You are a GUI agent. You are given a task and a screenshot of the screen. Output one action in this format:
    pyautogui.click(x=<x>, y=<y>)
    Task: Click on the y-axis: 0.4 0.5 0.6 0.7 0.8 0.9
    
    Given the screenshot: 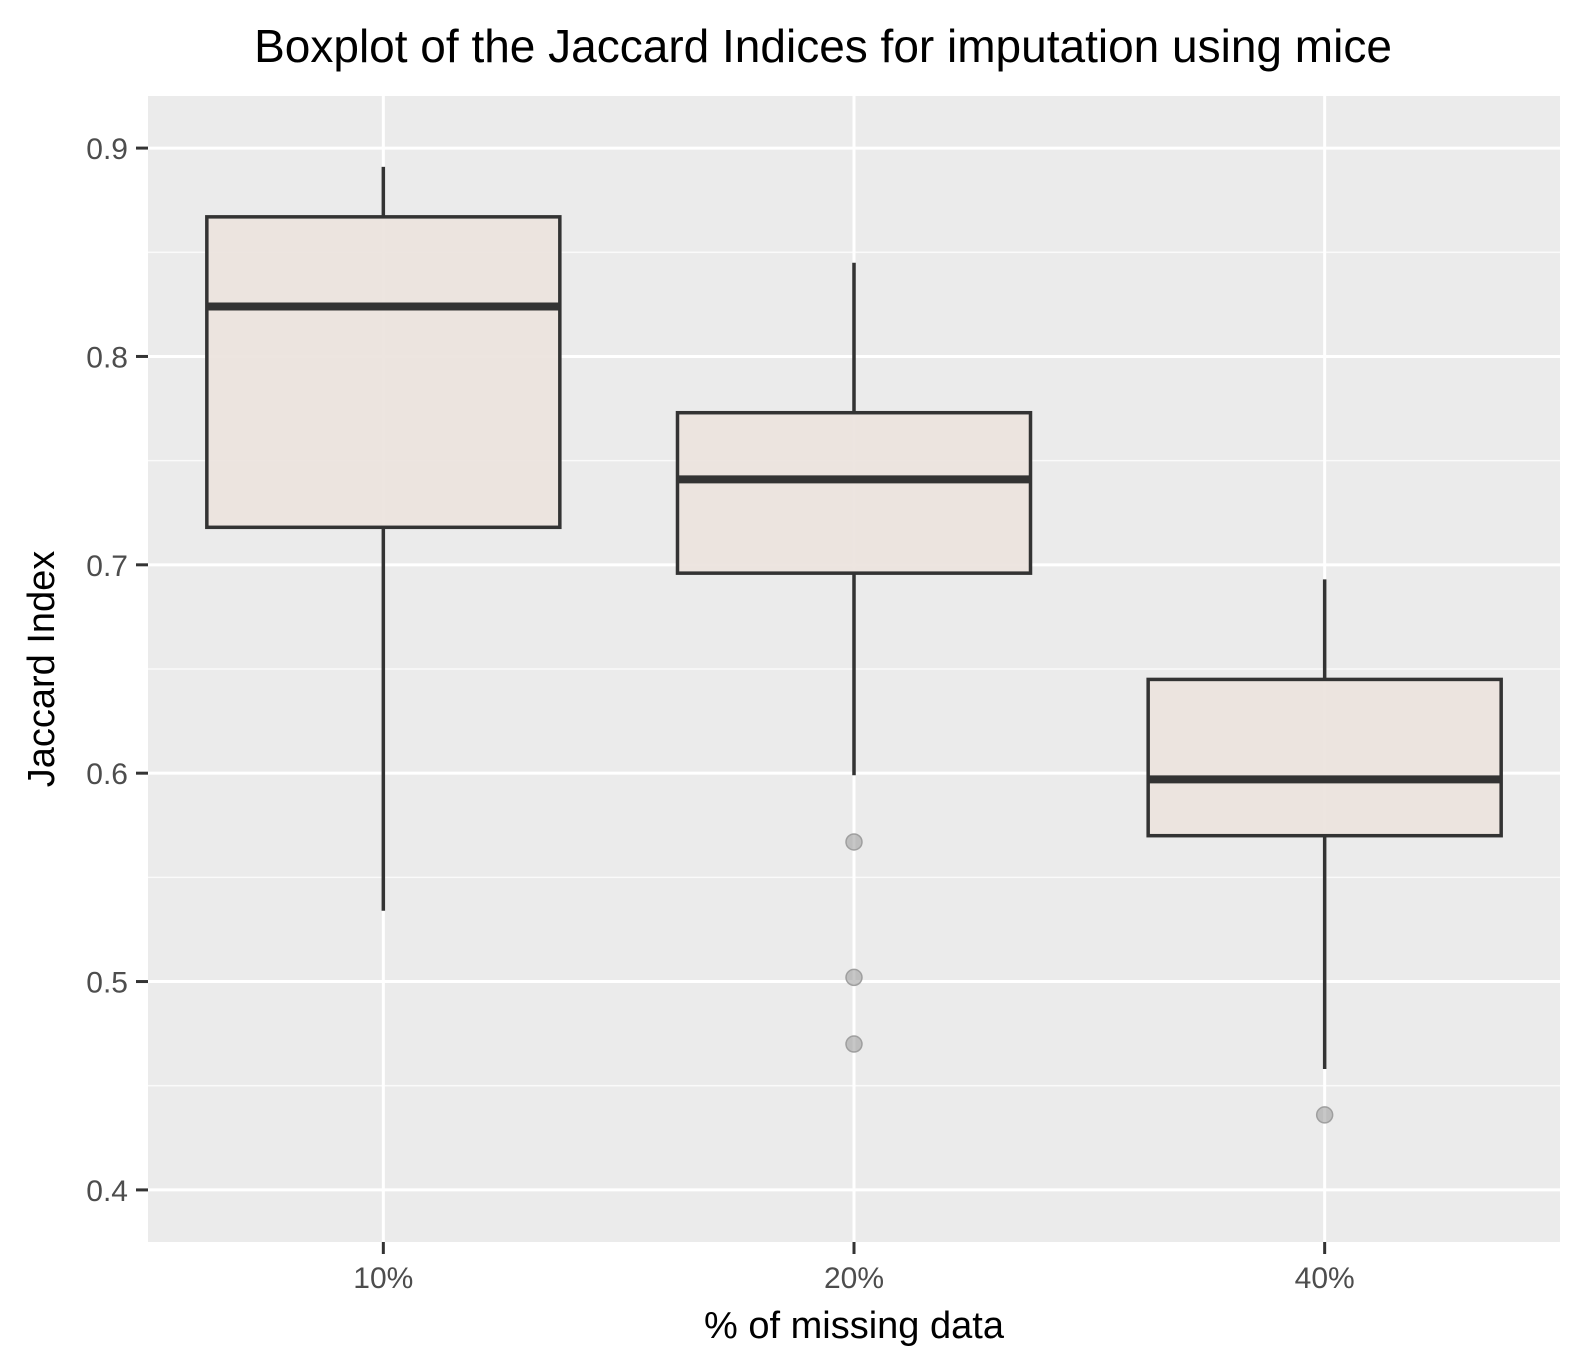 What is the action you would take?
    pyautogui.click(x=117, y=670)
    